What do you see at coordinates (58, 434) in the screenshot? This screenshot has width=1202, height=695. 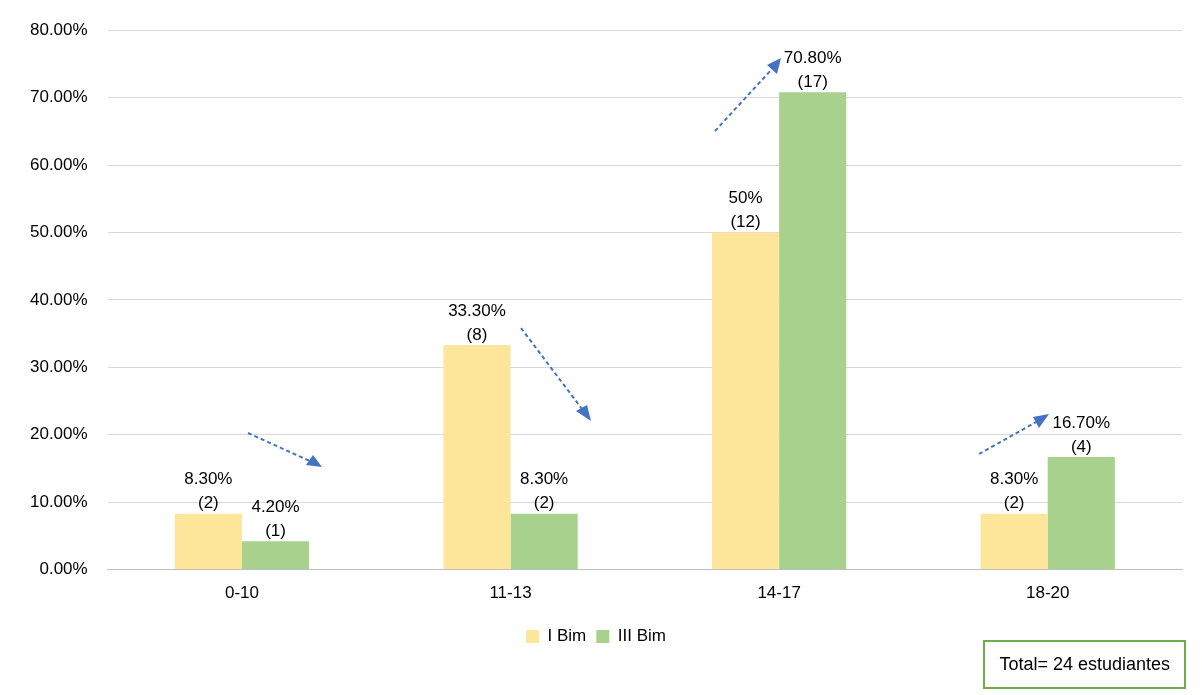 I see `y-tick-label: 20.00%` at bounding box center [58, 434].